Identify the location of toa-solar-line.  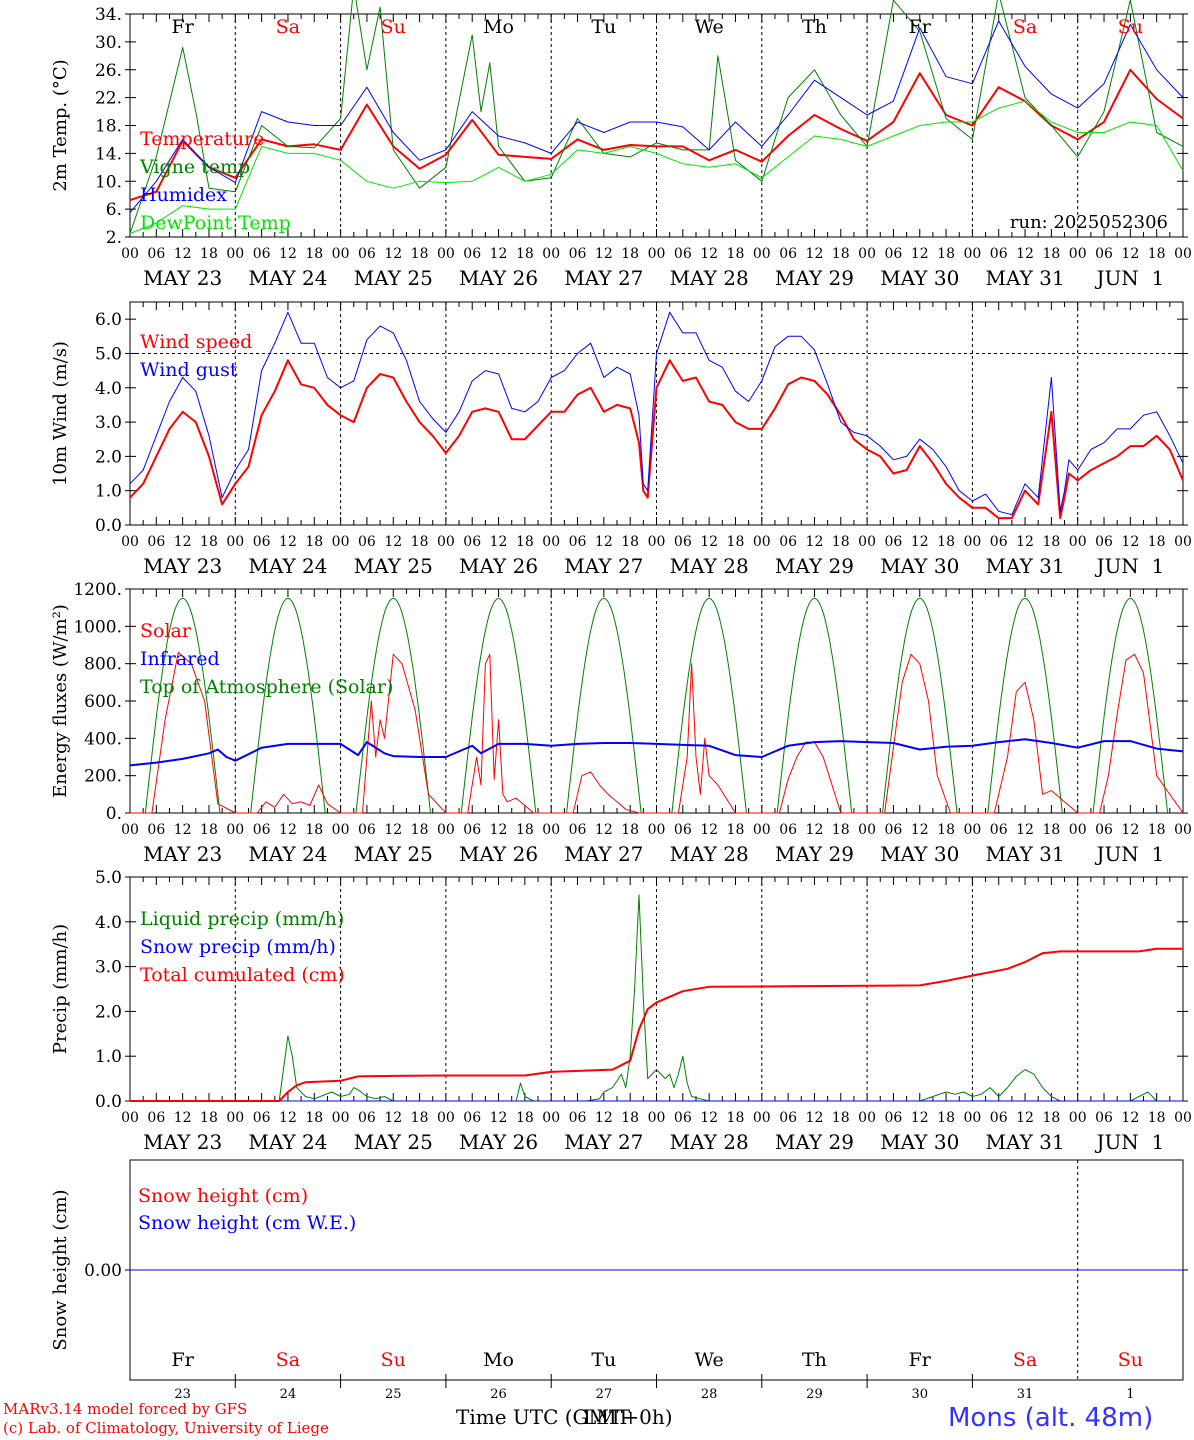
(1130, 705).